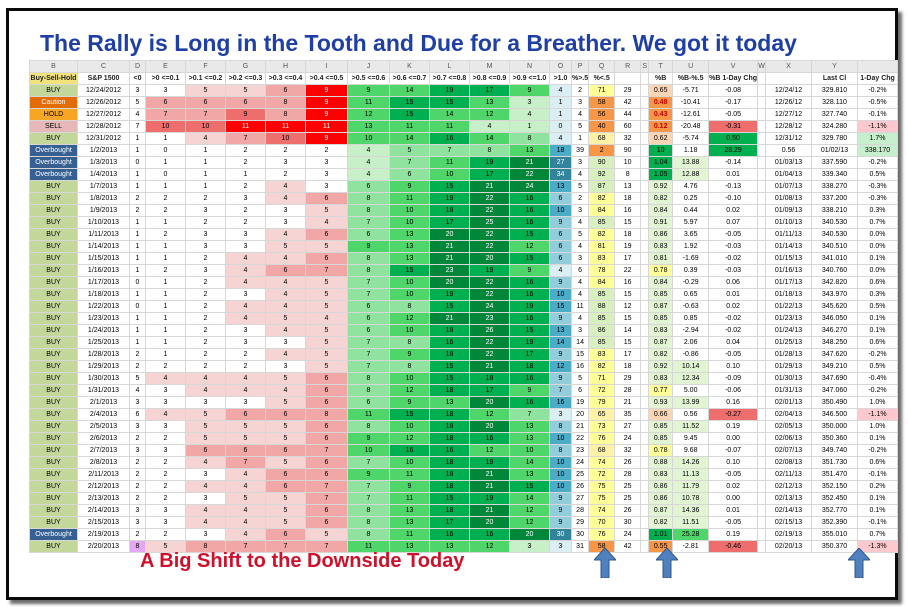 Image resolution: width=908 pixels, height=607 pixels. What do you see at coordinates (103, 318) in the screenshot?
I see `date-cell: 1/23/2013` at bounding box center [103, 318].